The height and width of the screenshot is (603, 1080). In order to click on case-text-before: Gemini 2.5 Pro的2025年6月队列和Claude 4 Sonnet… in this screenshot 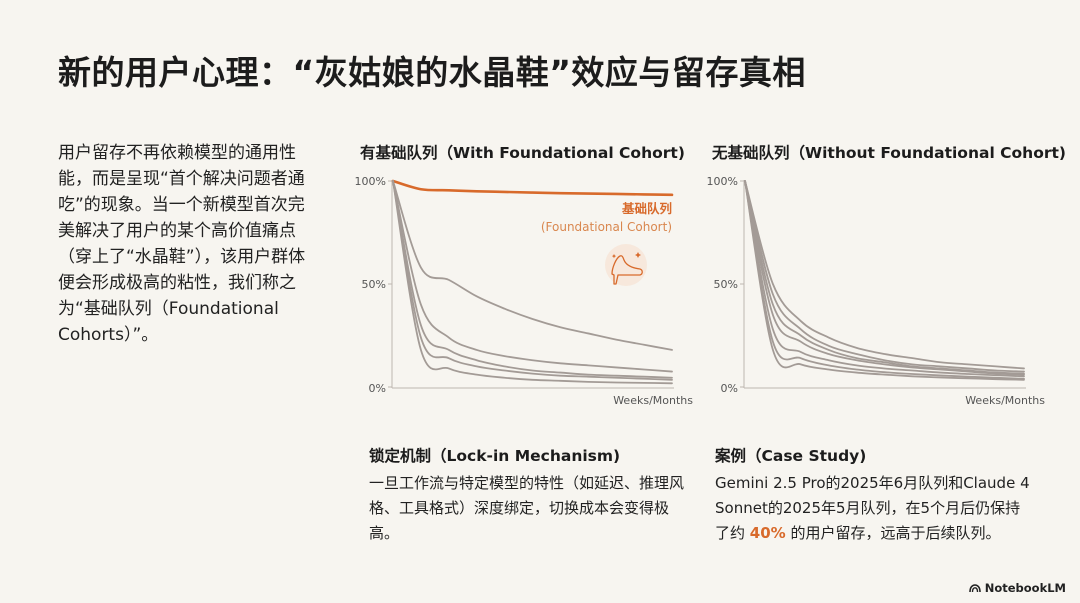, I will do `click(872, 508)`.